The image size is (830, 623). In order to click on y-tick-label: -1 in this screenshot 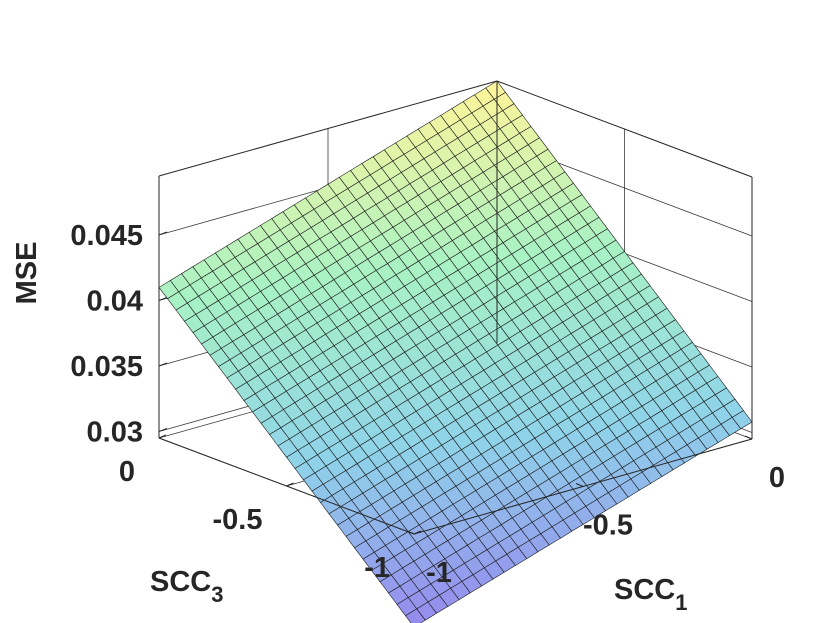, I will do `click(377, 568)`.